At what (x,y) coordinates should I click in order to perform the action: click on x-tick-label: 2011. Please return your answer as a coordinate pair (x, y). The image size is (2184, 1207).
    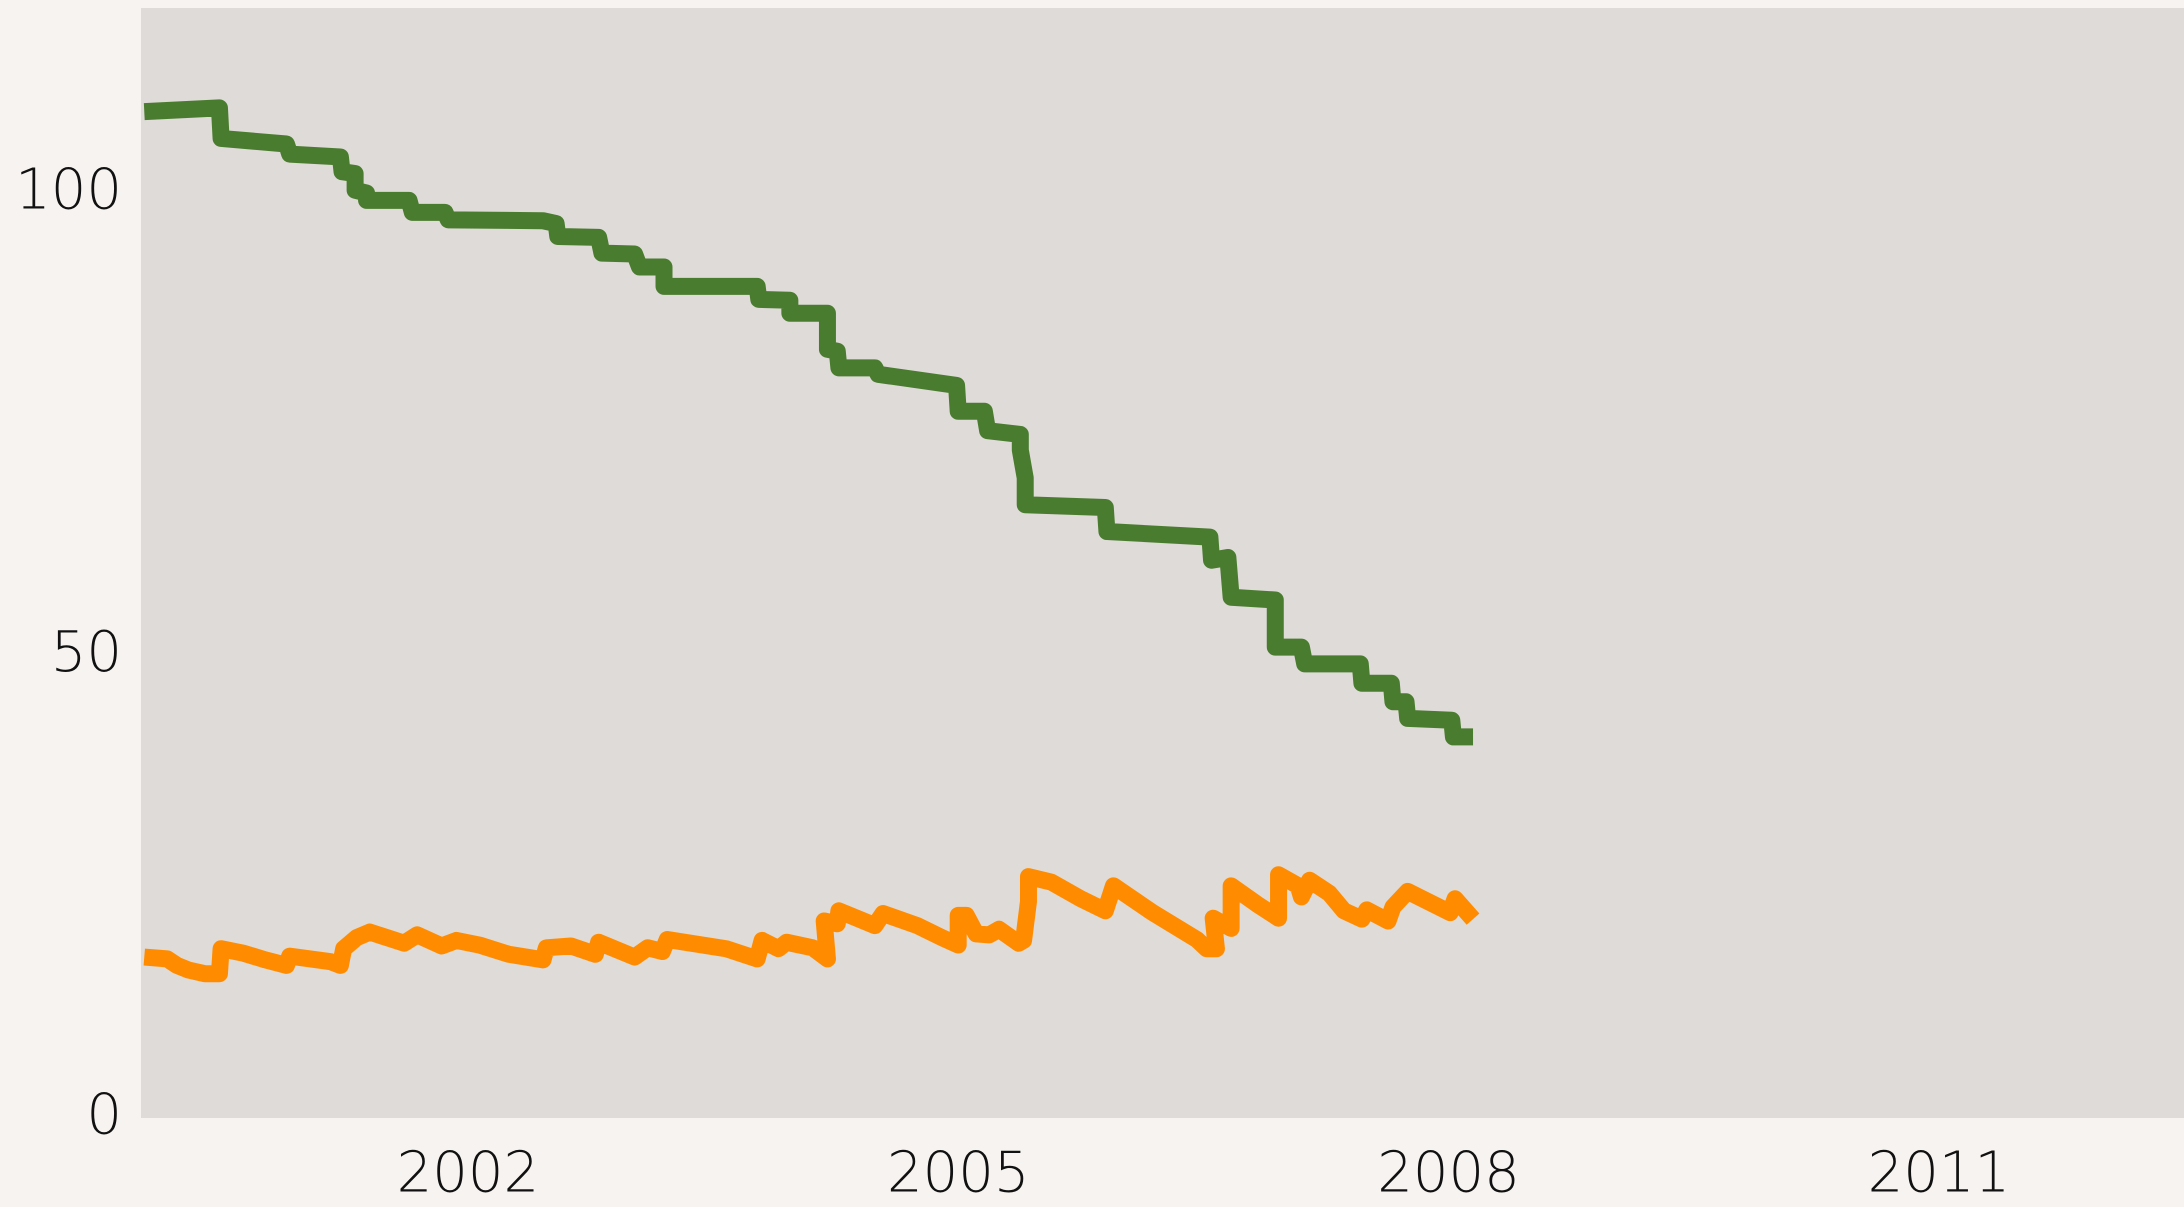
    Looking at the image, I should click on (1939, 1172).